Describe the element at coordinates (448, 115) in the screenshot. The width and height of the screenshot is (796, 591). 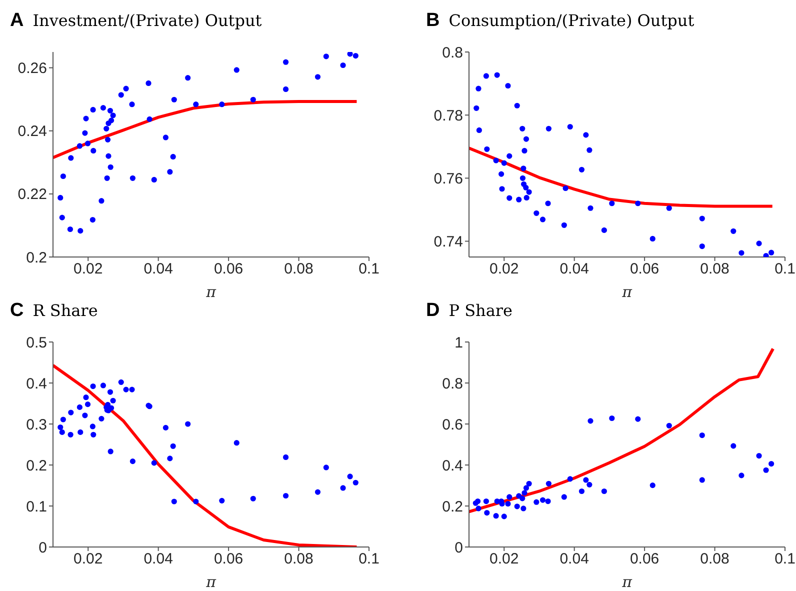
I see `y-tick-label: 0.78` at that location.